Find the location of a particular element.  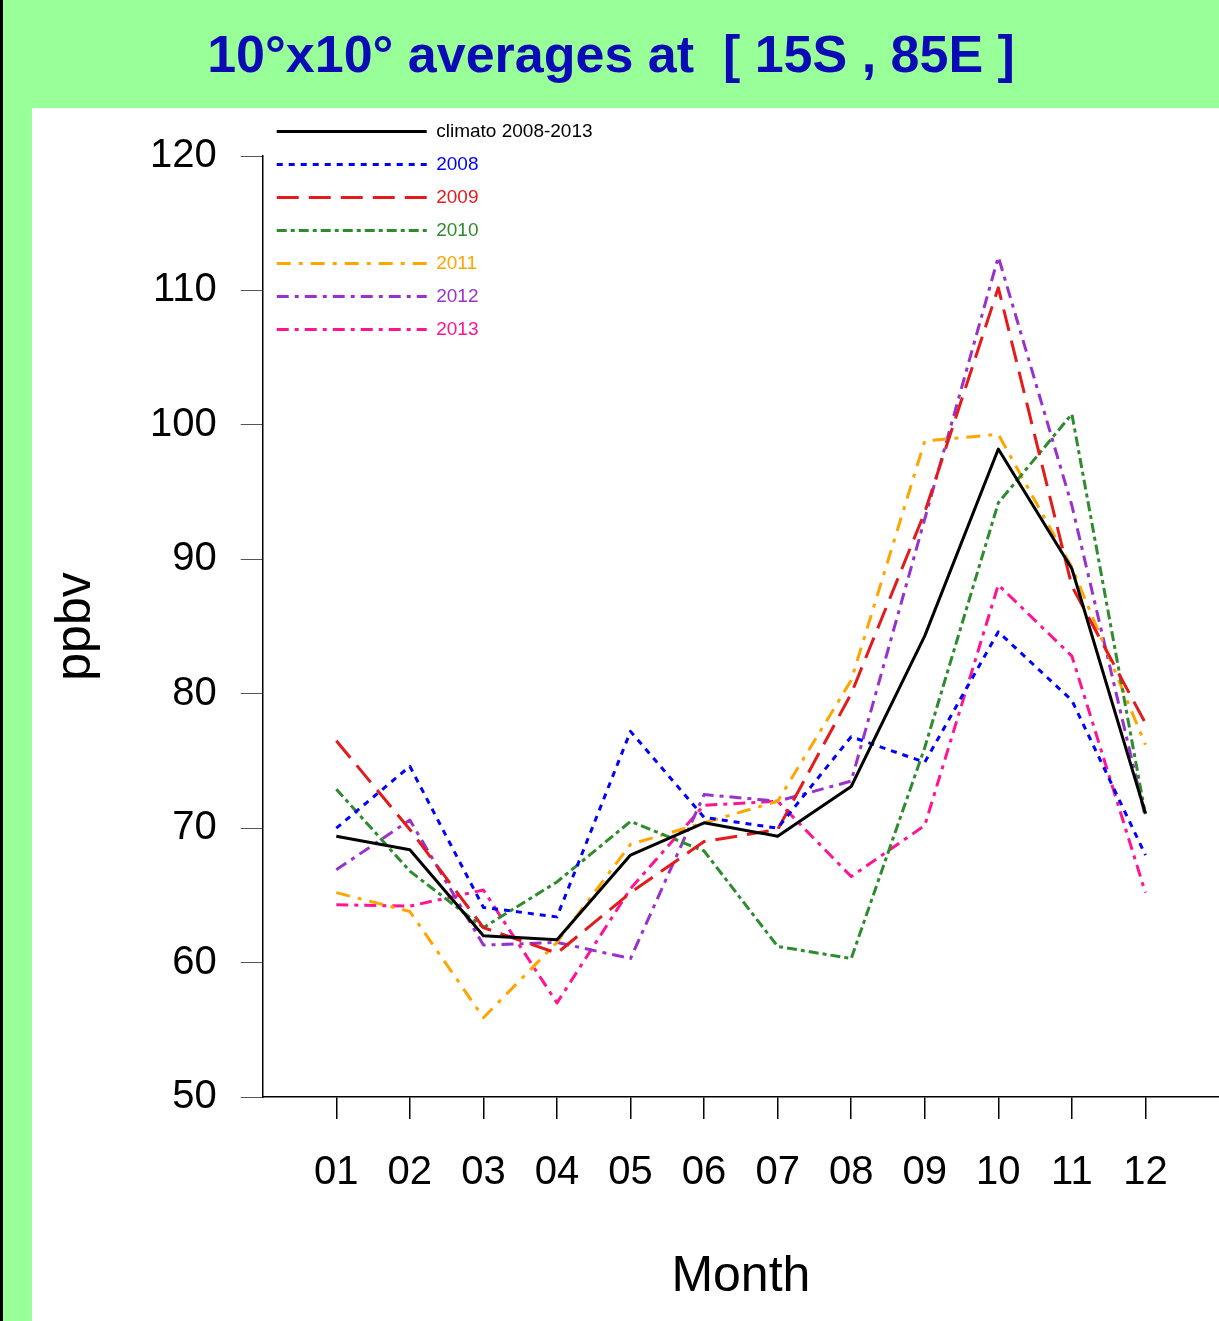

text: 2011 is located at coordinates (457, 262).